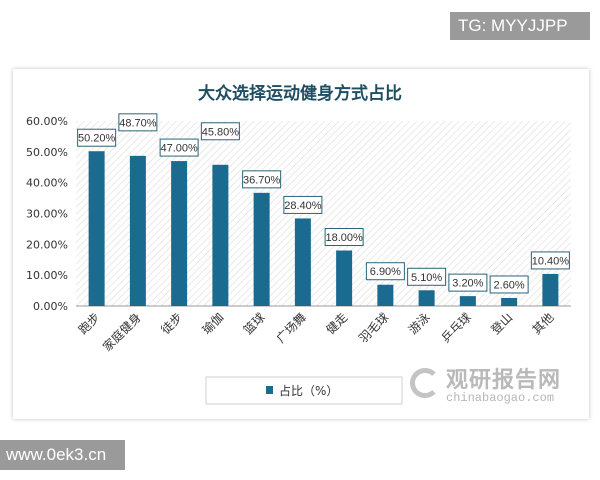 The height and width of the screenshot is (480, 600). I want to click on data-label: 36.70%, so click(262, 180).